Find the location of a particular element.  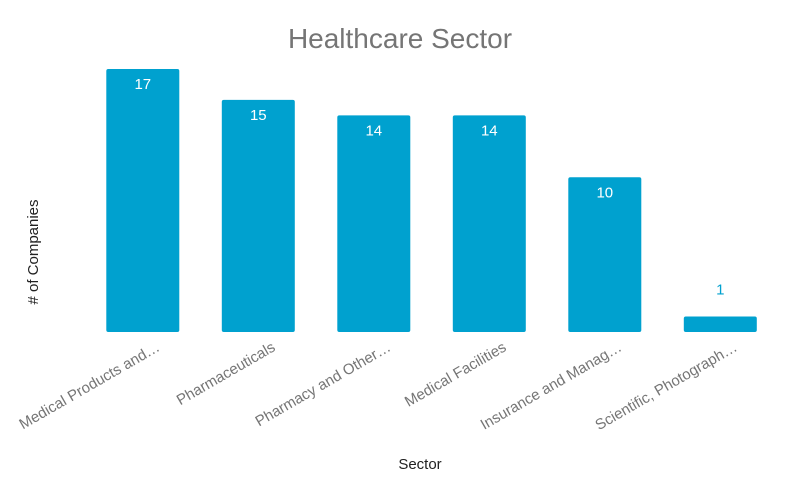

bar-value-label: 10 is located at coordinates (604, 192).